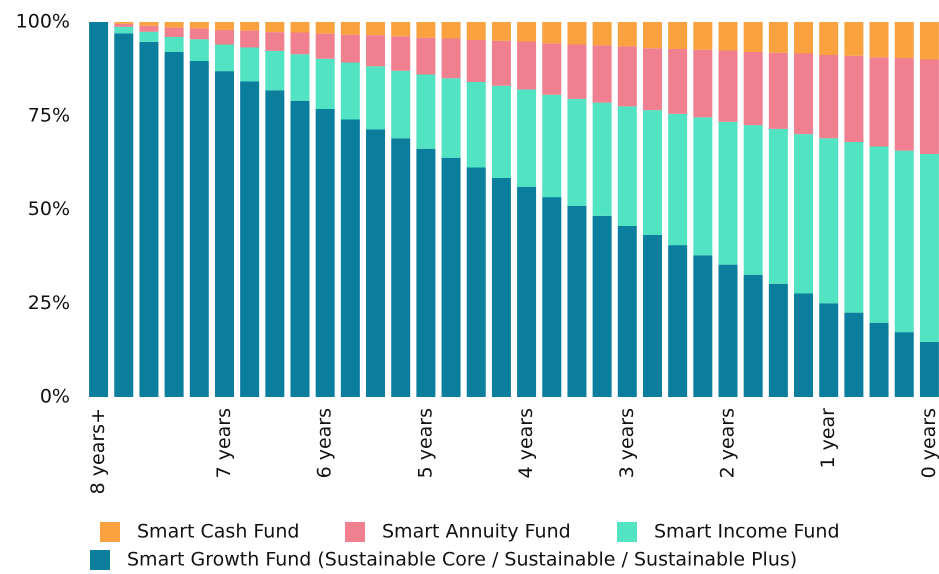  I want to click on x-tick-label: 1 year, so click(828, 438).